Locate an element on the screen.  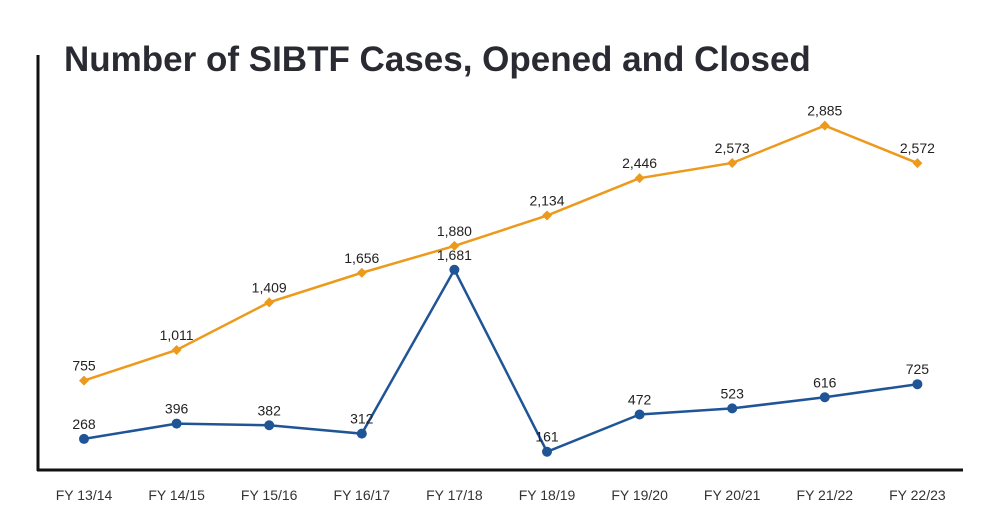
data-label: 161 is located at coordinates (547, 437).